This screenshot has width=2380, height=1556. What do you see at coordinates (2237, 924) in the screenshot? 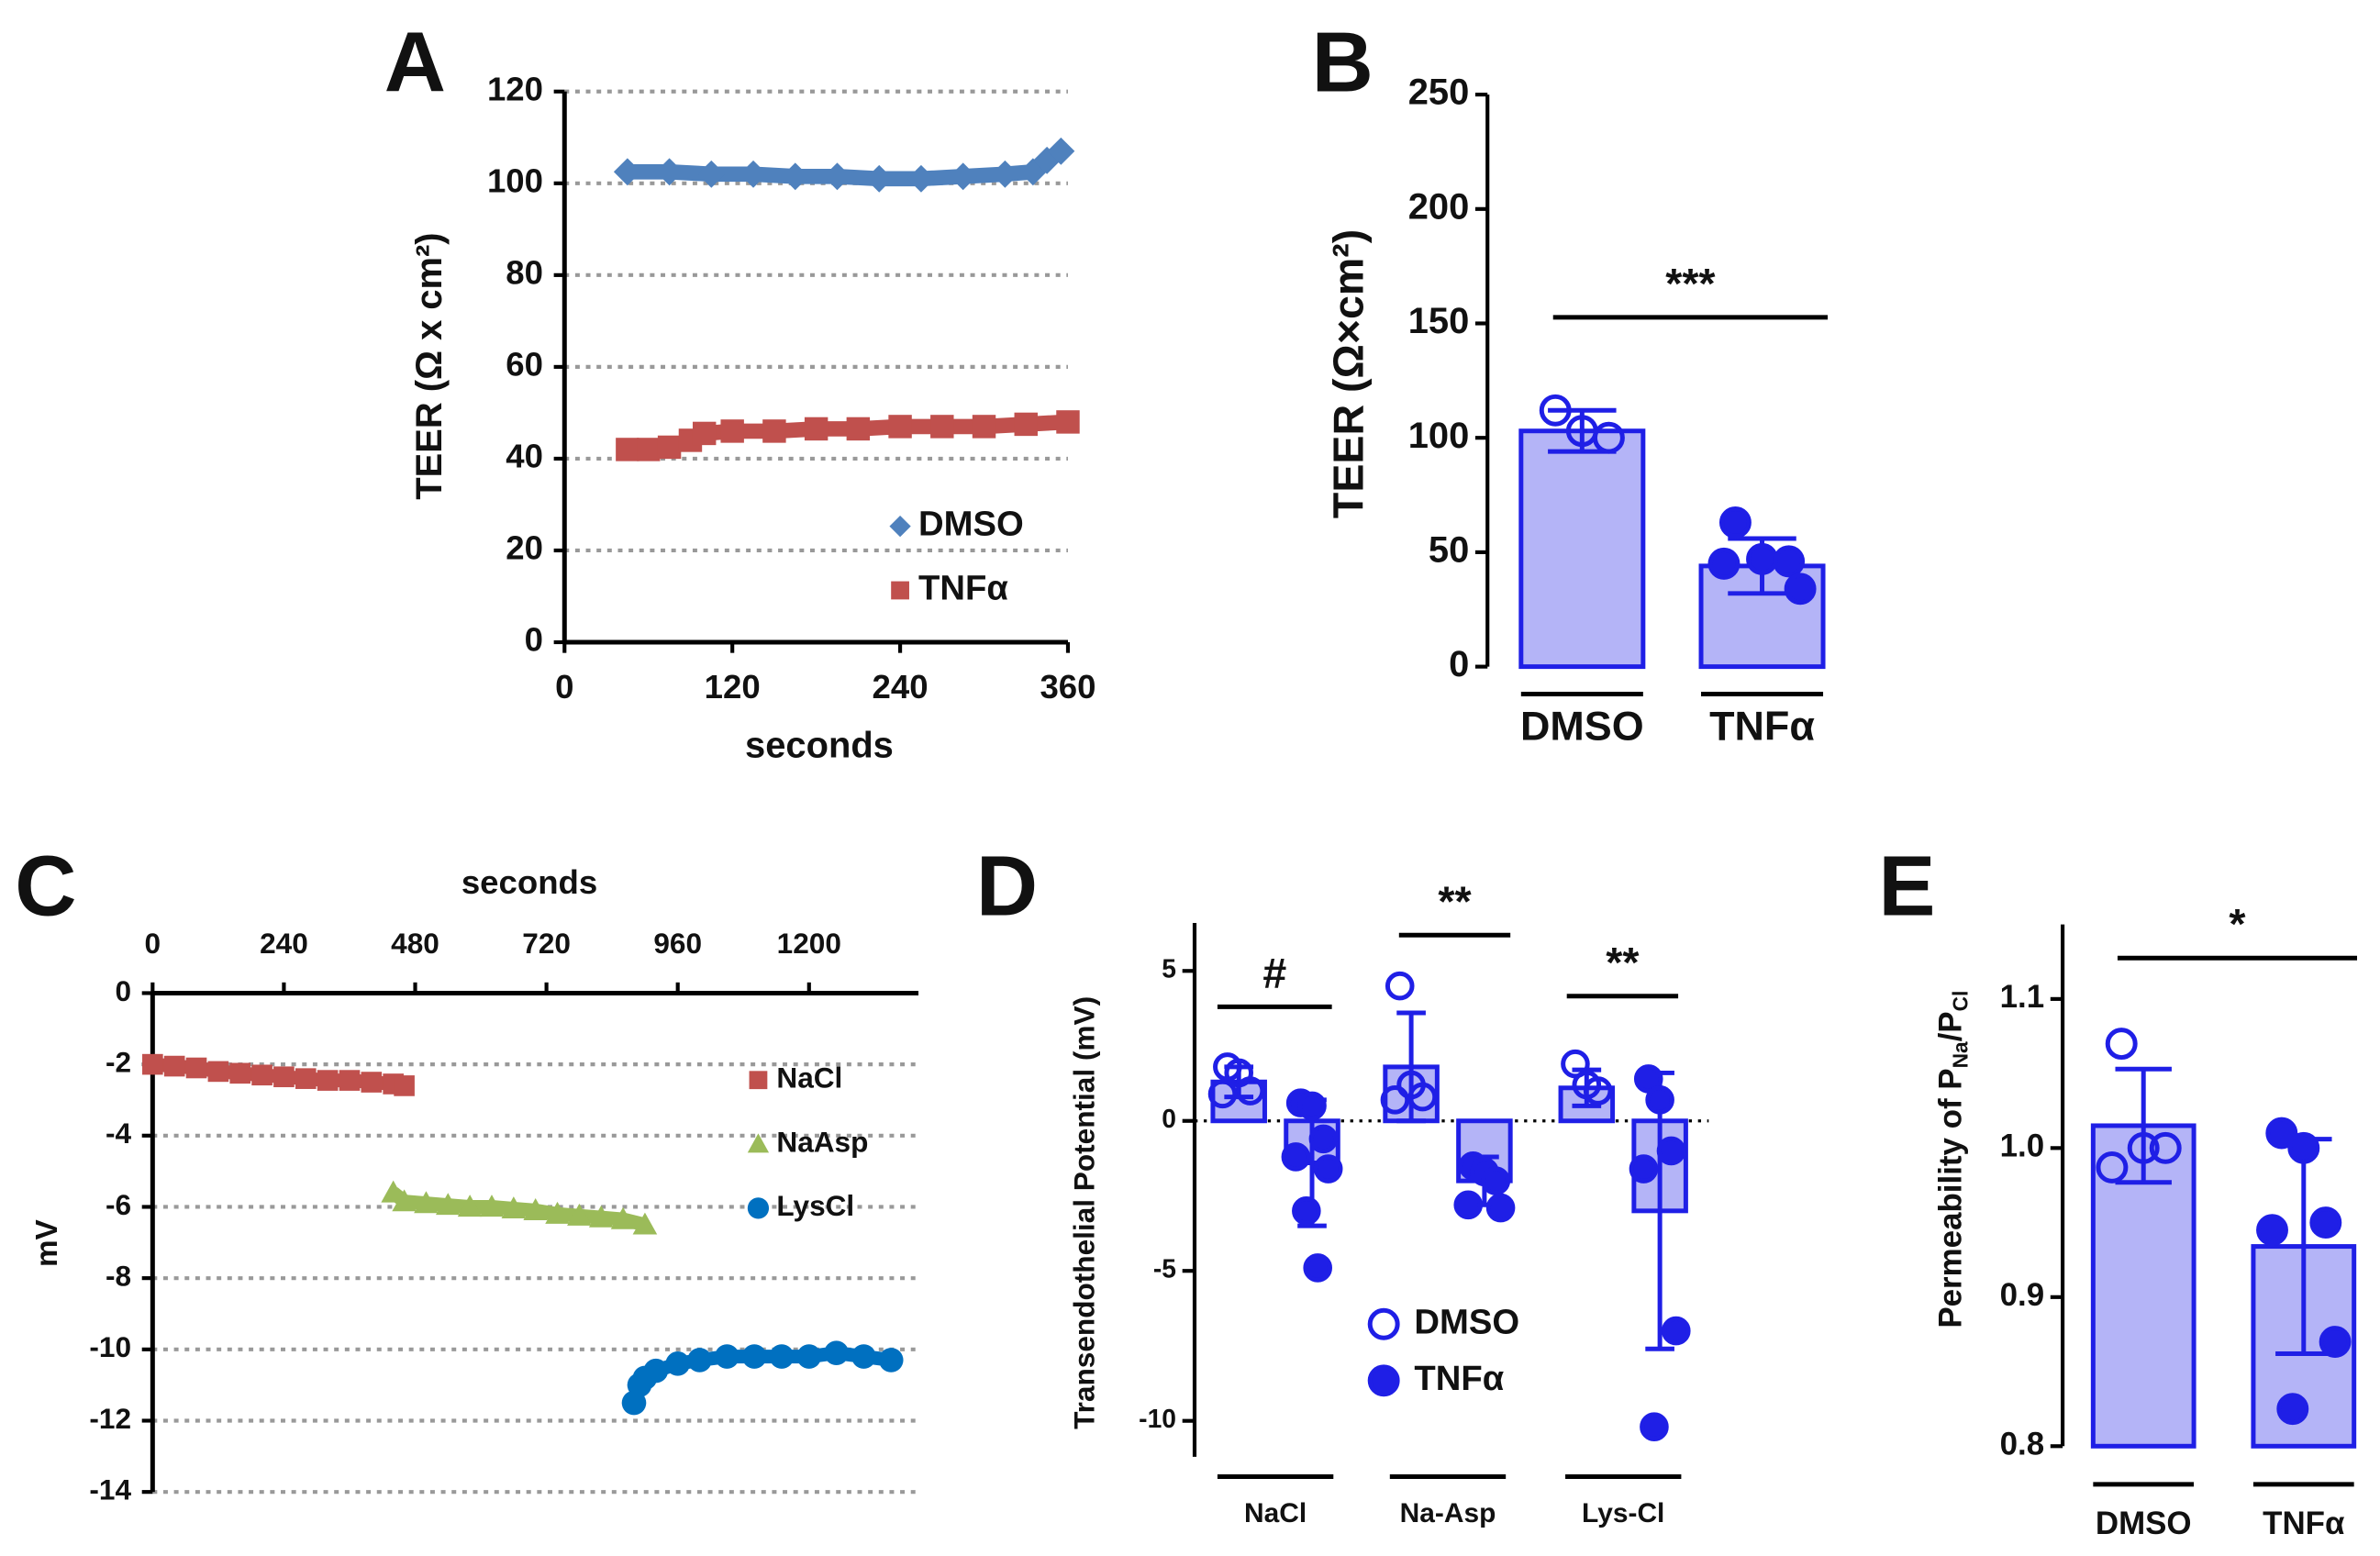
I see `significance-label: *` at bounding box center [2237, 924].